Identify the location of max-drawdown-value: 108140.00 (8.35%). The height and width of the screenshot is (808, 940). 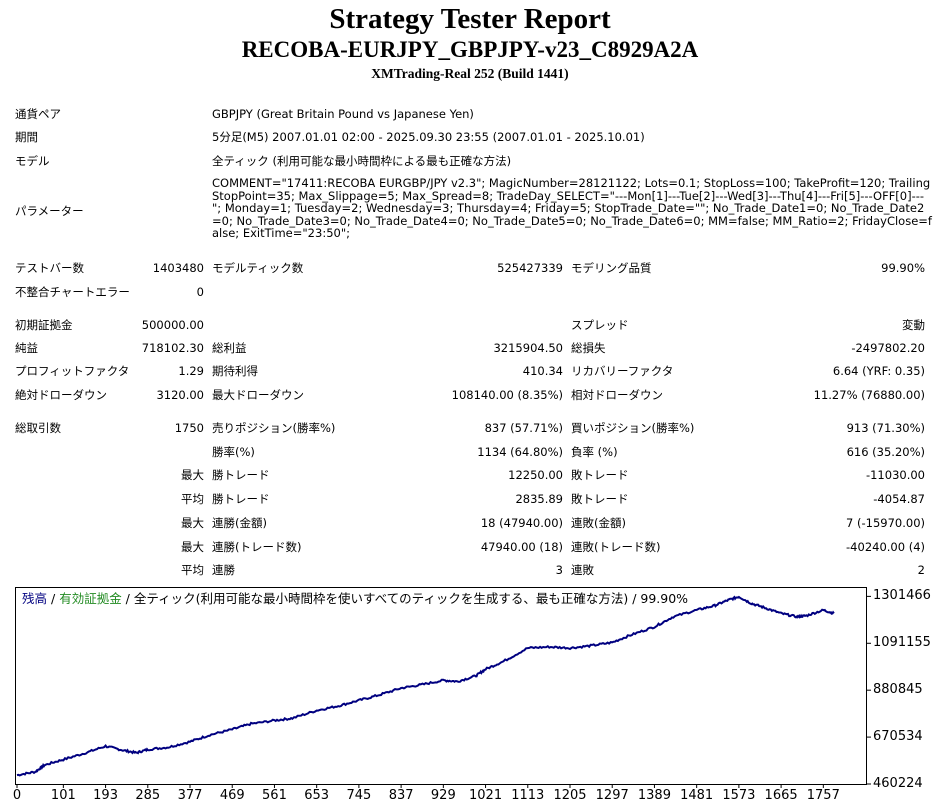
(507, 395).